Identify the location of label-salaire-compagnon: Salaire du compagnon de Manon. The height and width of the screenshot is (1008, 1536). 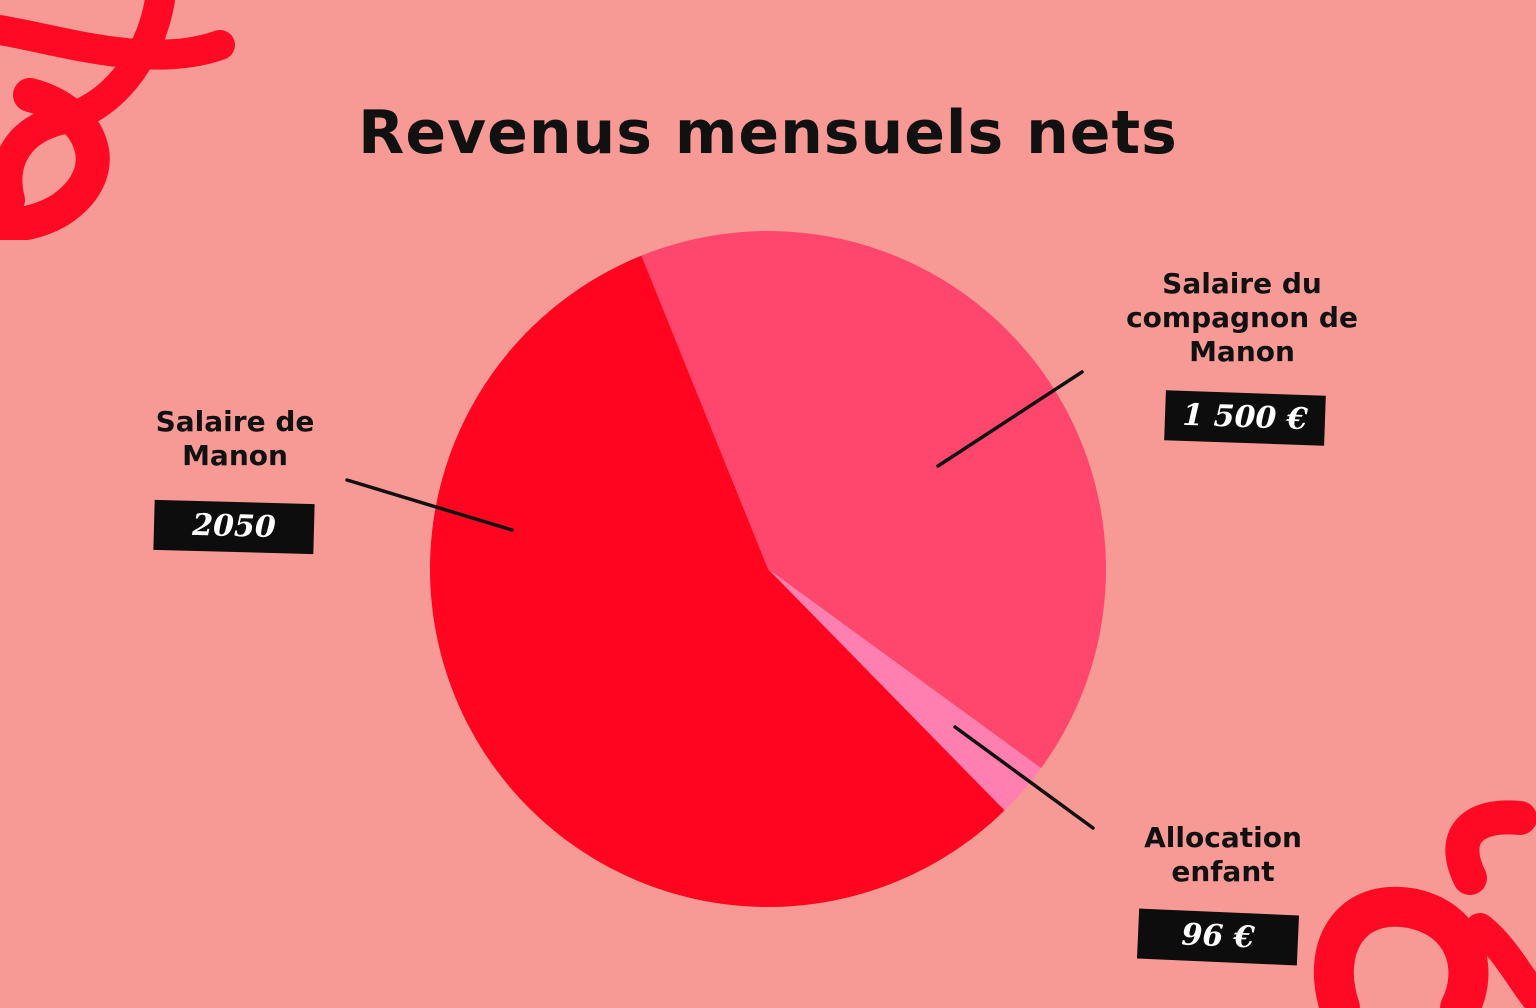
(1242, 317).